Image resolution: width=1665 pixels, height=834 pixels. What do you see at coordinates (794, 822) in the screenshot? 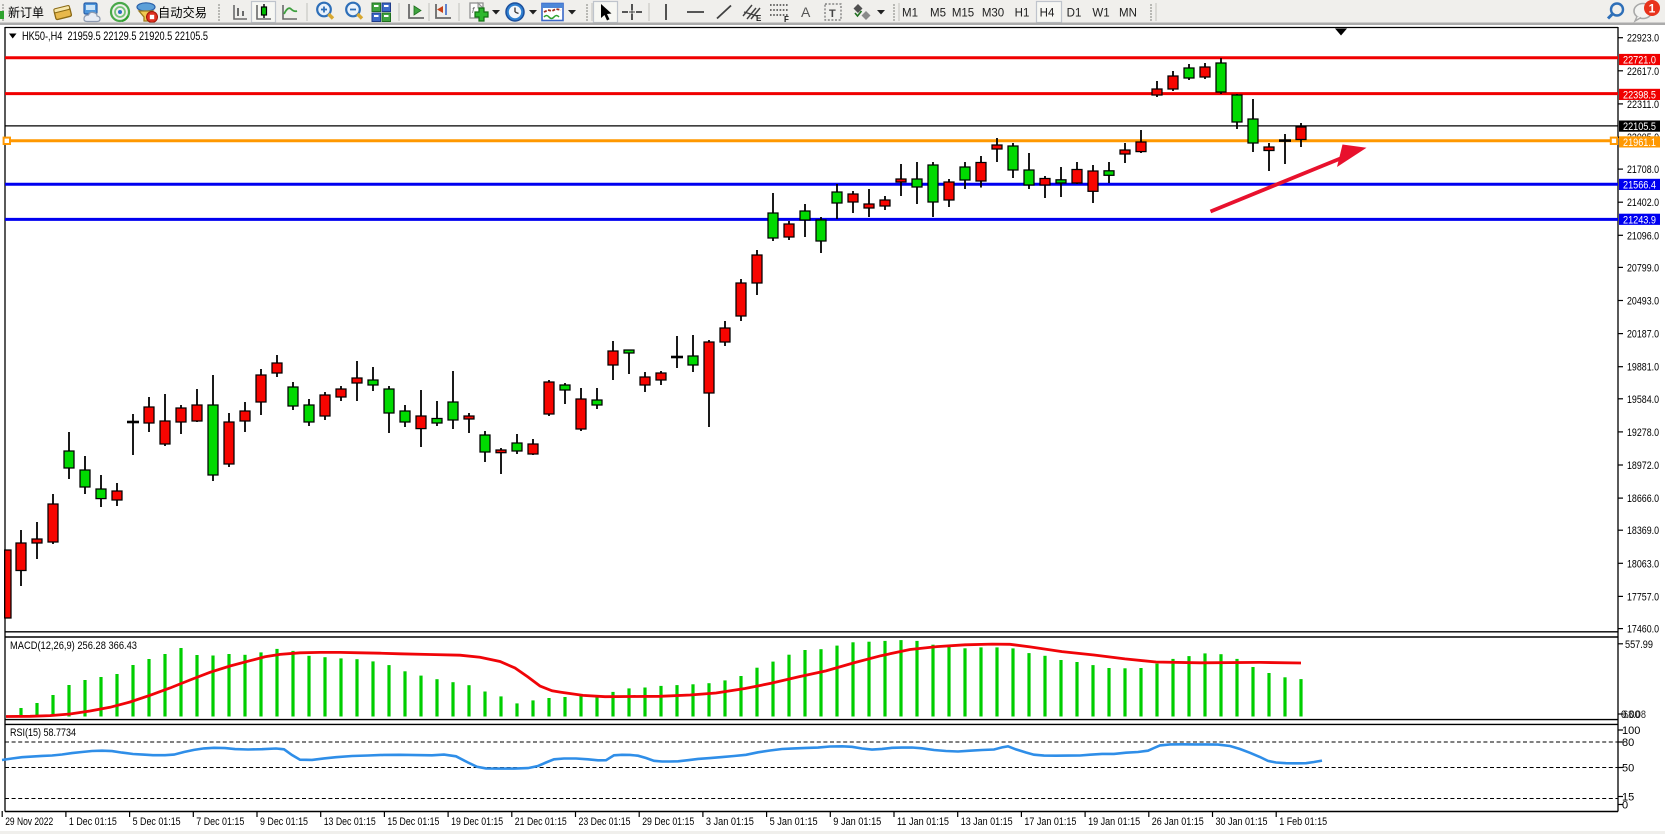
I see `svg-text: 5 Jan 01:15` at bounding box center [794, 822].